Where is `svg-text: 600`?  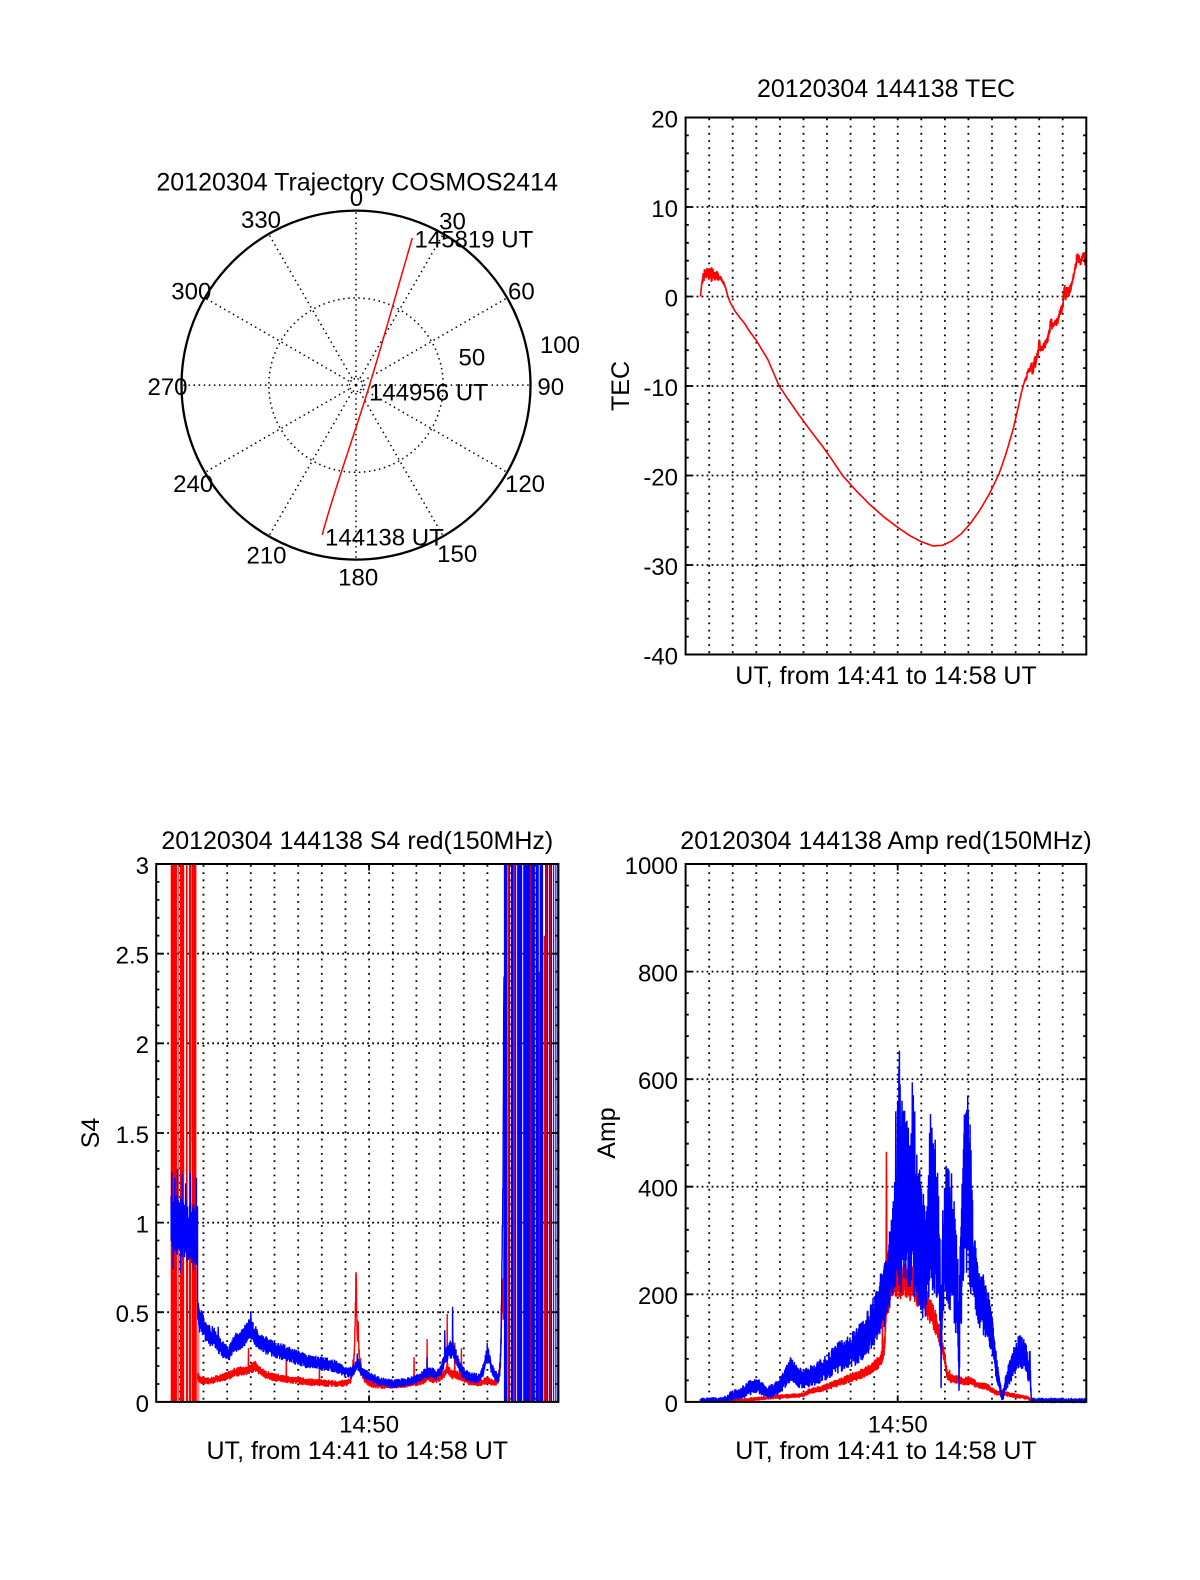
svg-text: 600 is located at coordinates (658, 1081).